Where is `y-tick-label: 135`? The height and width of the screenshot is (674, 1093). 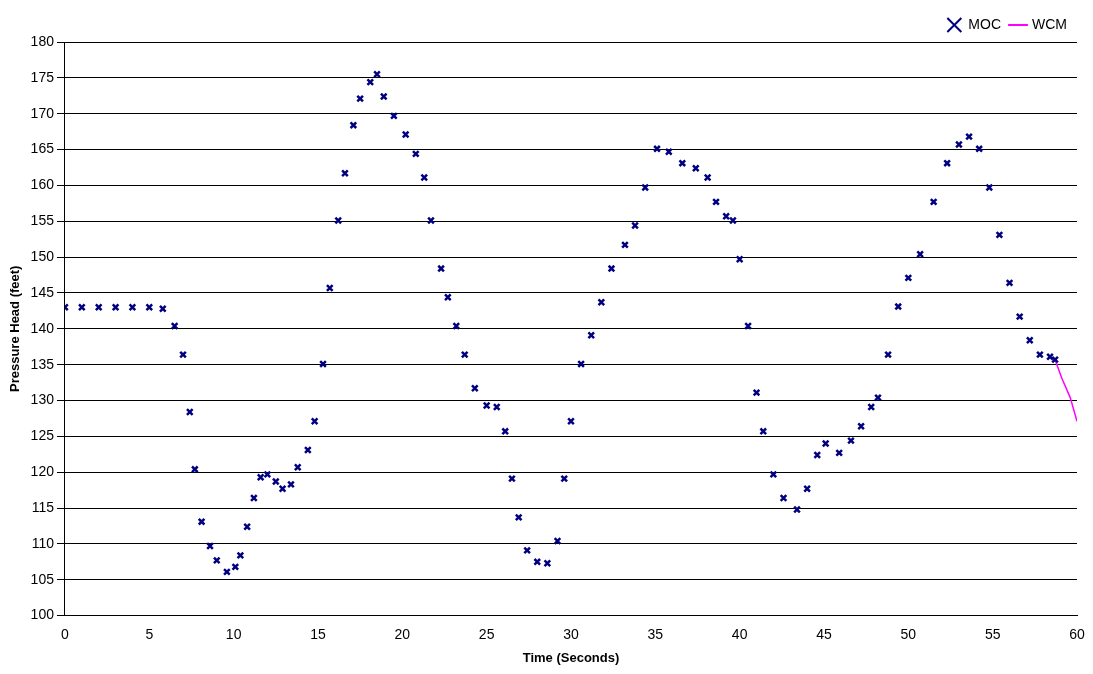 y-tick-label: 135 is located at coordinates (42, 363).